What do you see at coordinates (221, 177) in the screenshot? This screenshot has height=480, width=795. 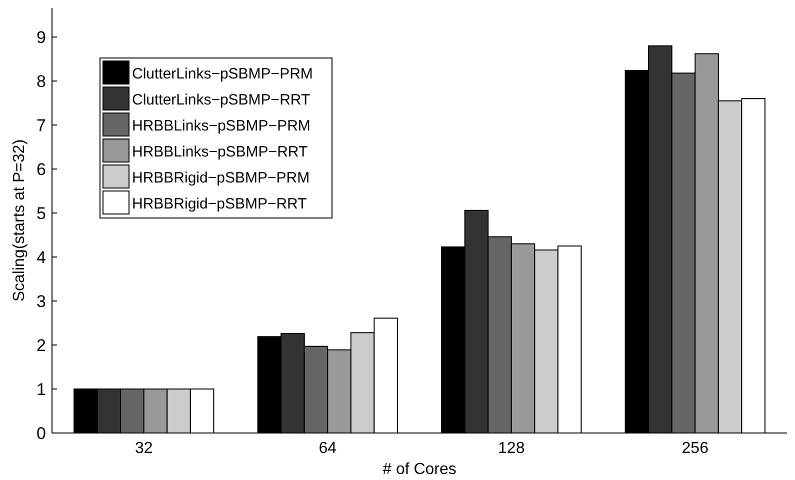 I see `legend-label: HRBBRigid−pSBMP−PRM` at bounding box center [221, 177].